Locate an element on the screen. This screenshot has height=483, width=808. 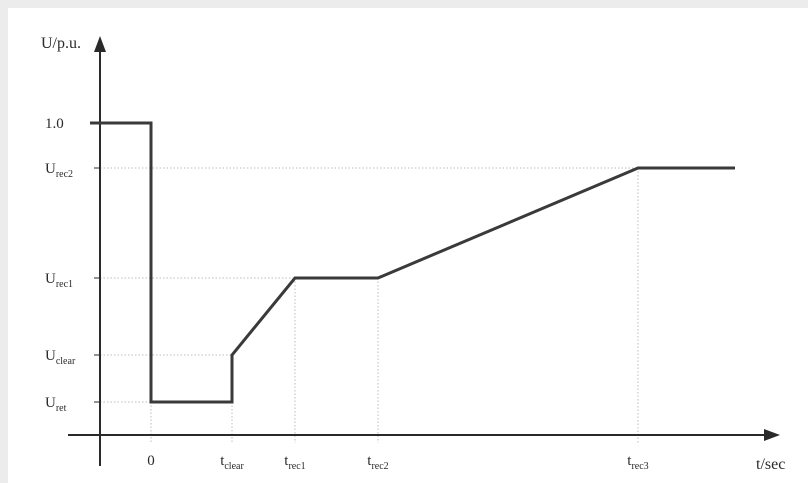
x-tick-label-tclear: tclear is located at coordinates (232, 462).